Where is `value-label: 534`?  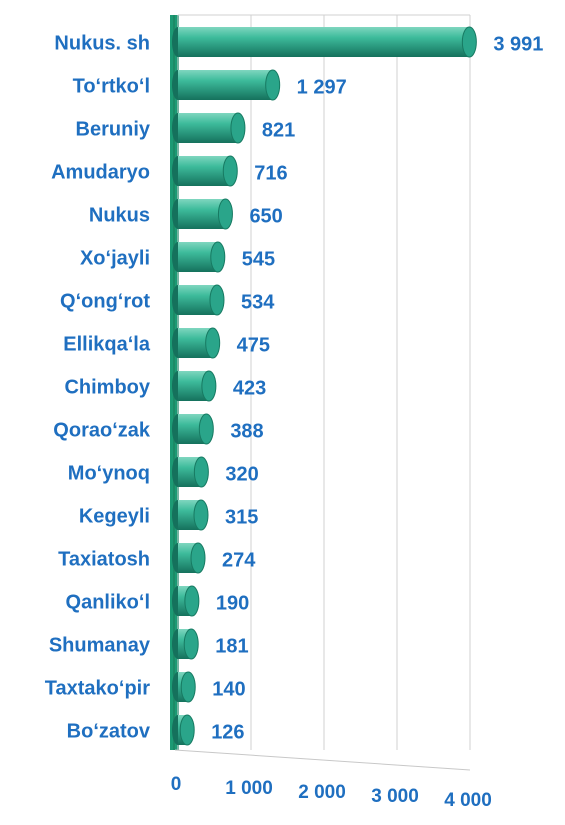
value-label: 534 is located at coordinates (258, 302).